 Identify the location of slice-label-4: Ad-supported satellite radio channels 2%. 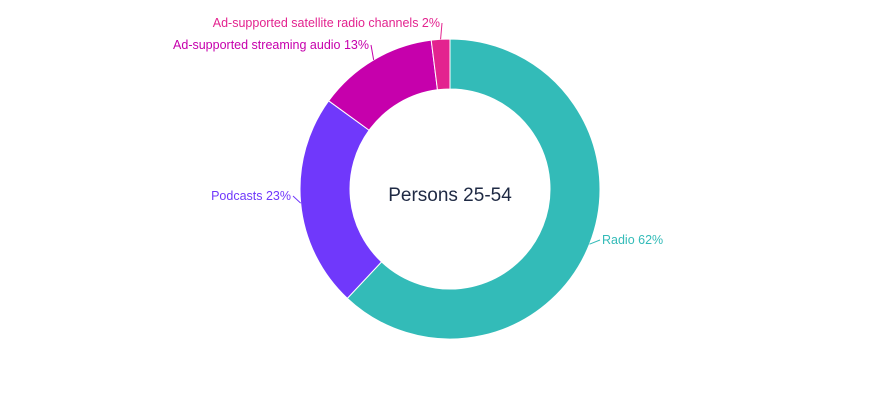
(326, 23).